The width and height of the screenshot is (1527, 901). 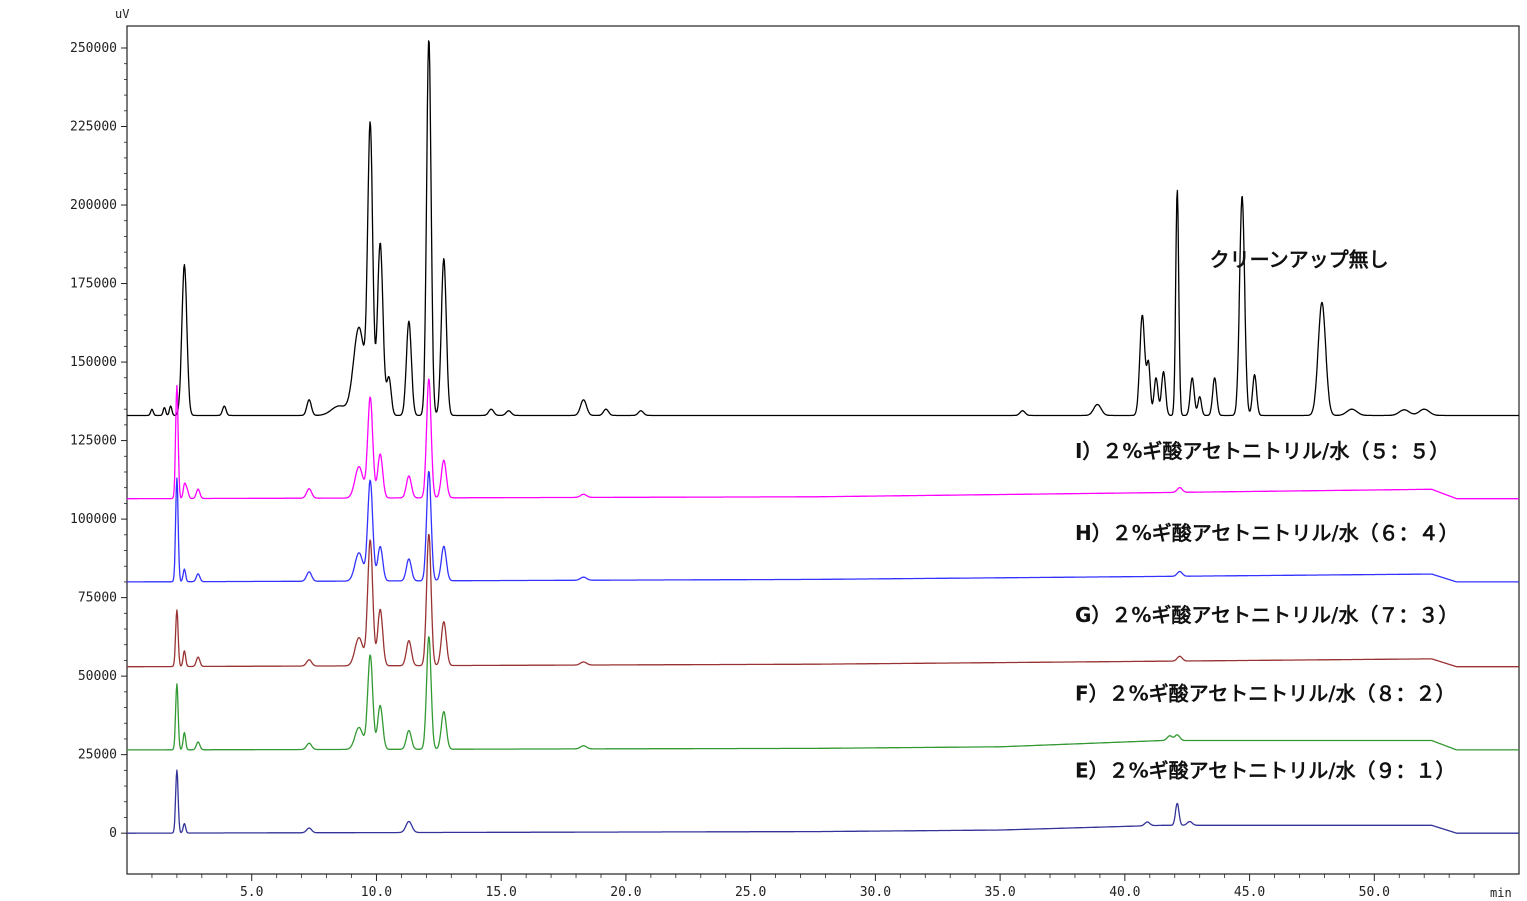 What do you see at coordinates (93, 519) in the screenshot?
I see `y-tick-label: 100000` at bounding box center [93, 519].